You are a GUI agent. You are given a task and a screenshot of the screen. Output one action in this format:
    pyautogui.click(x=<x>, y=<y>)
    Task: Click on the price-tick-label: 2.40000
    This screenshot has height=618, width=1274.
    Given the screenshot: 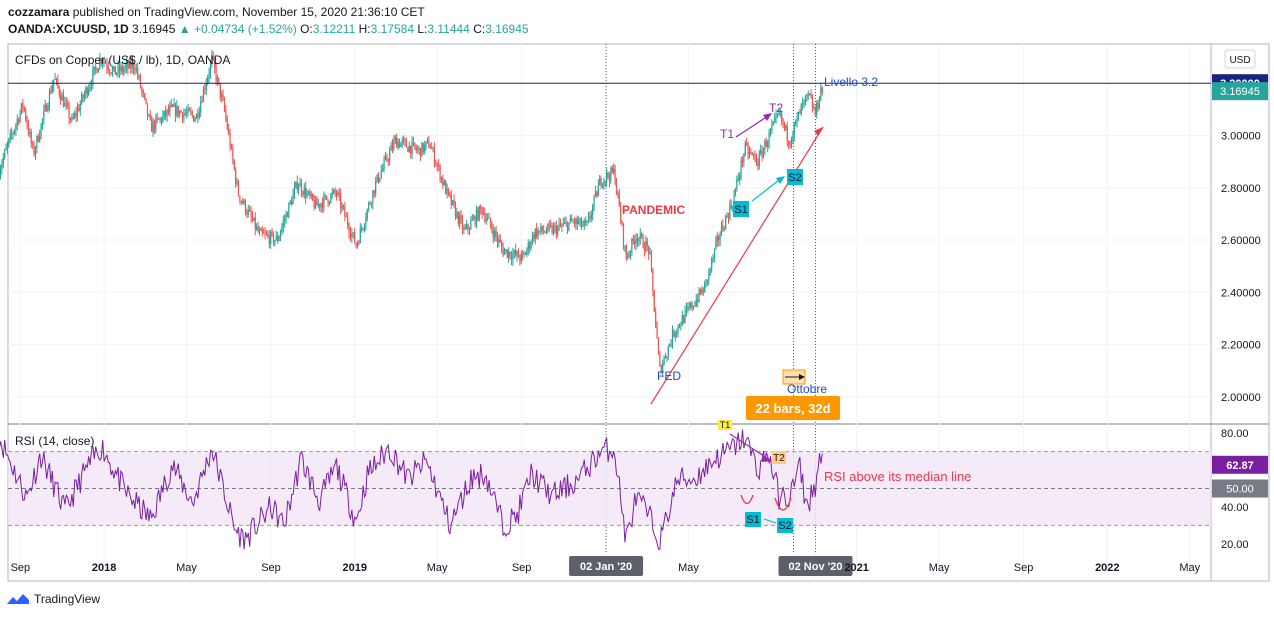 What is the action you would take?
    pyautogui.click(x=1241, y=293)
    